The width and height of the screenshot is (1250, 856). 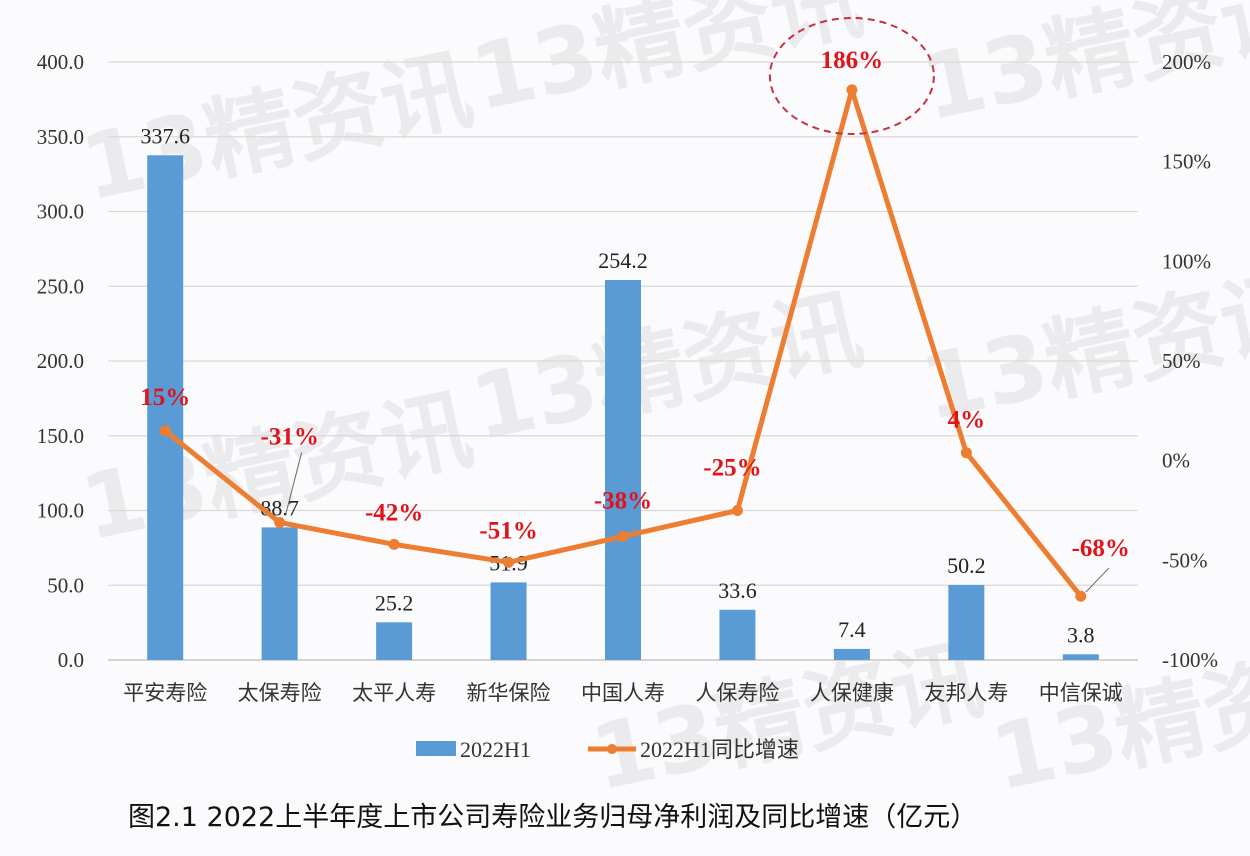 What do you see at coordinates (394, 602) in the screenshot?
I see `bar-value-label: 25.2` at bounding box center [394, 602].